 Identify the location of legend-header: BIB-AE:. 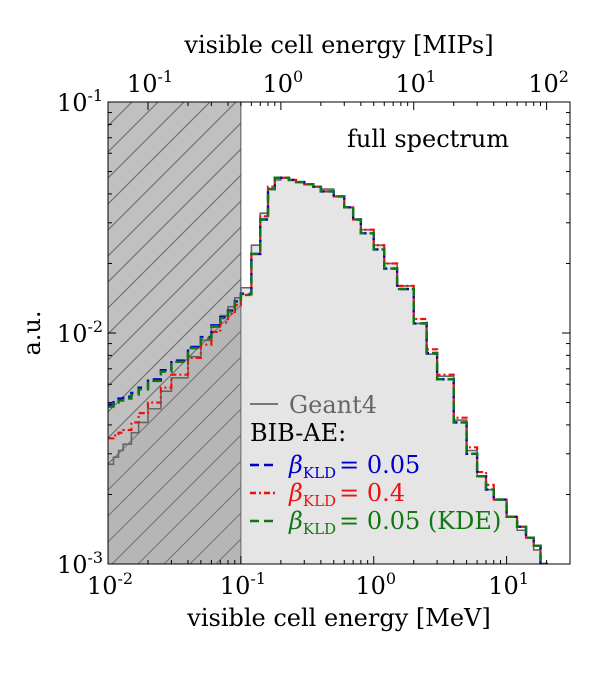
(298, 433).